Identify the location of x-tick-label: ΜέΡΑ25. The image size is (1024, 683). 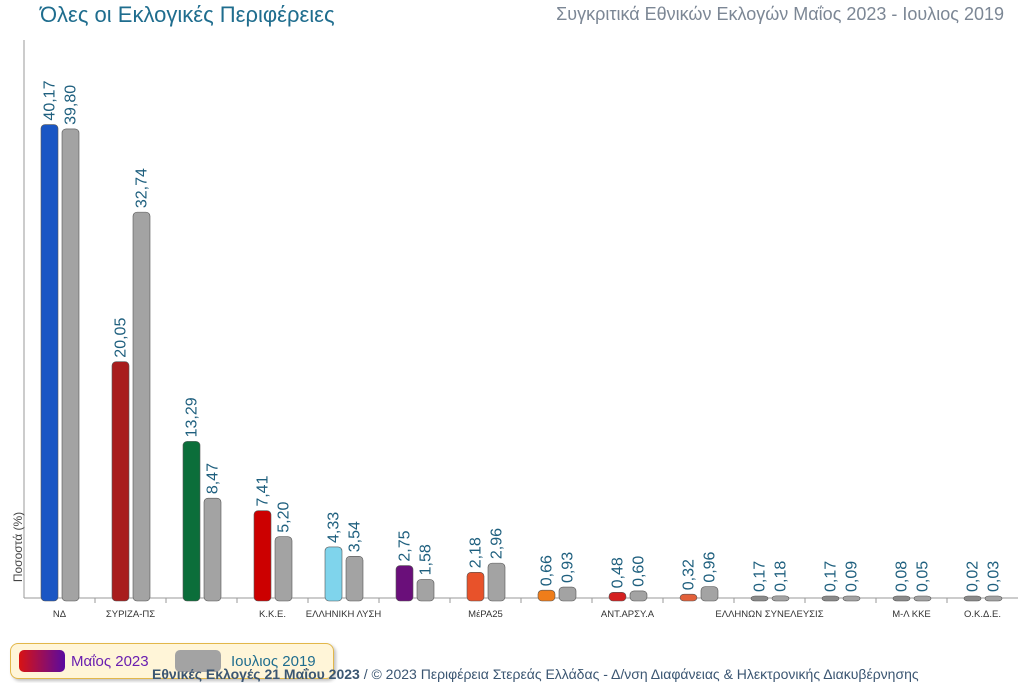
(485, 614).